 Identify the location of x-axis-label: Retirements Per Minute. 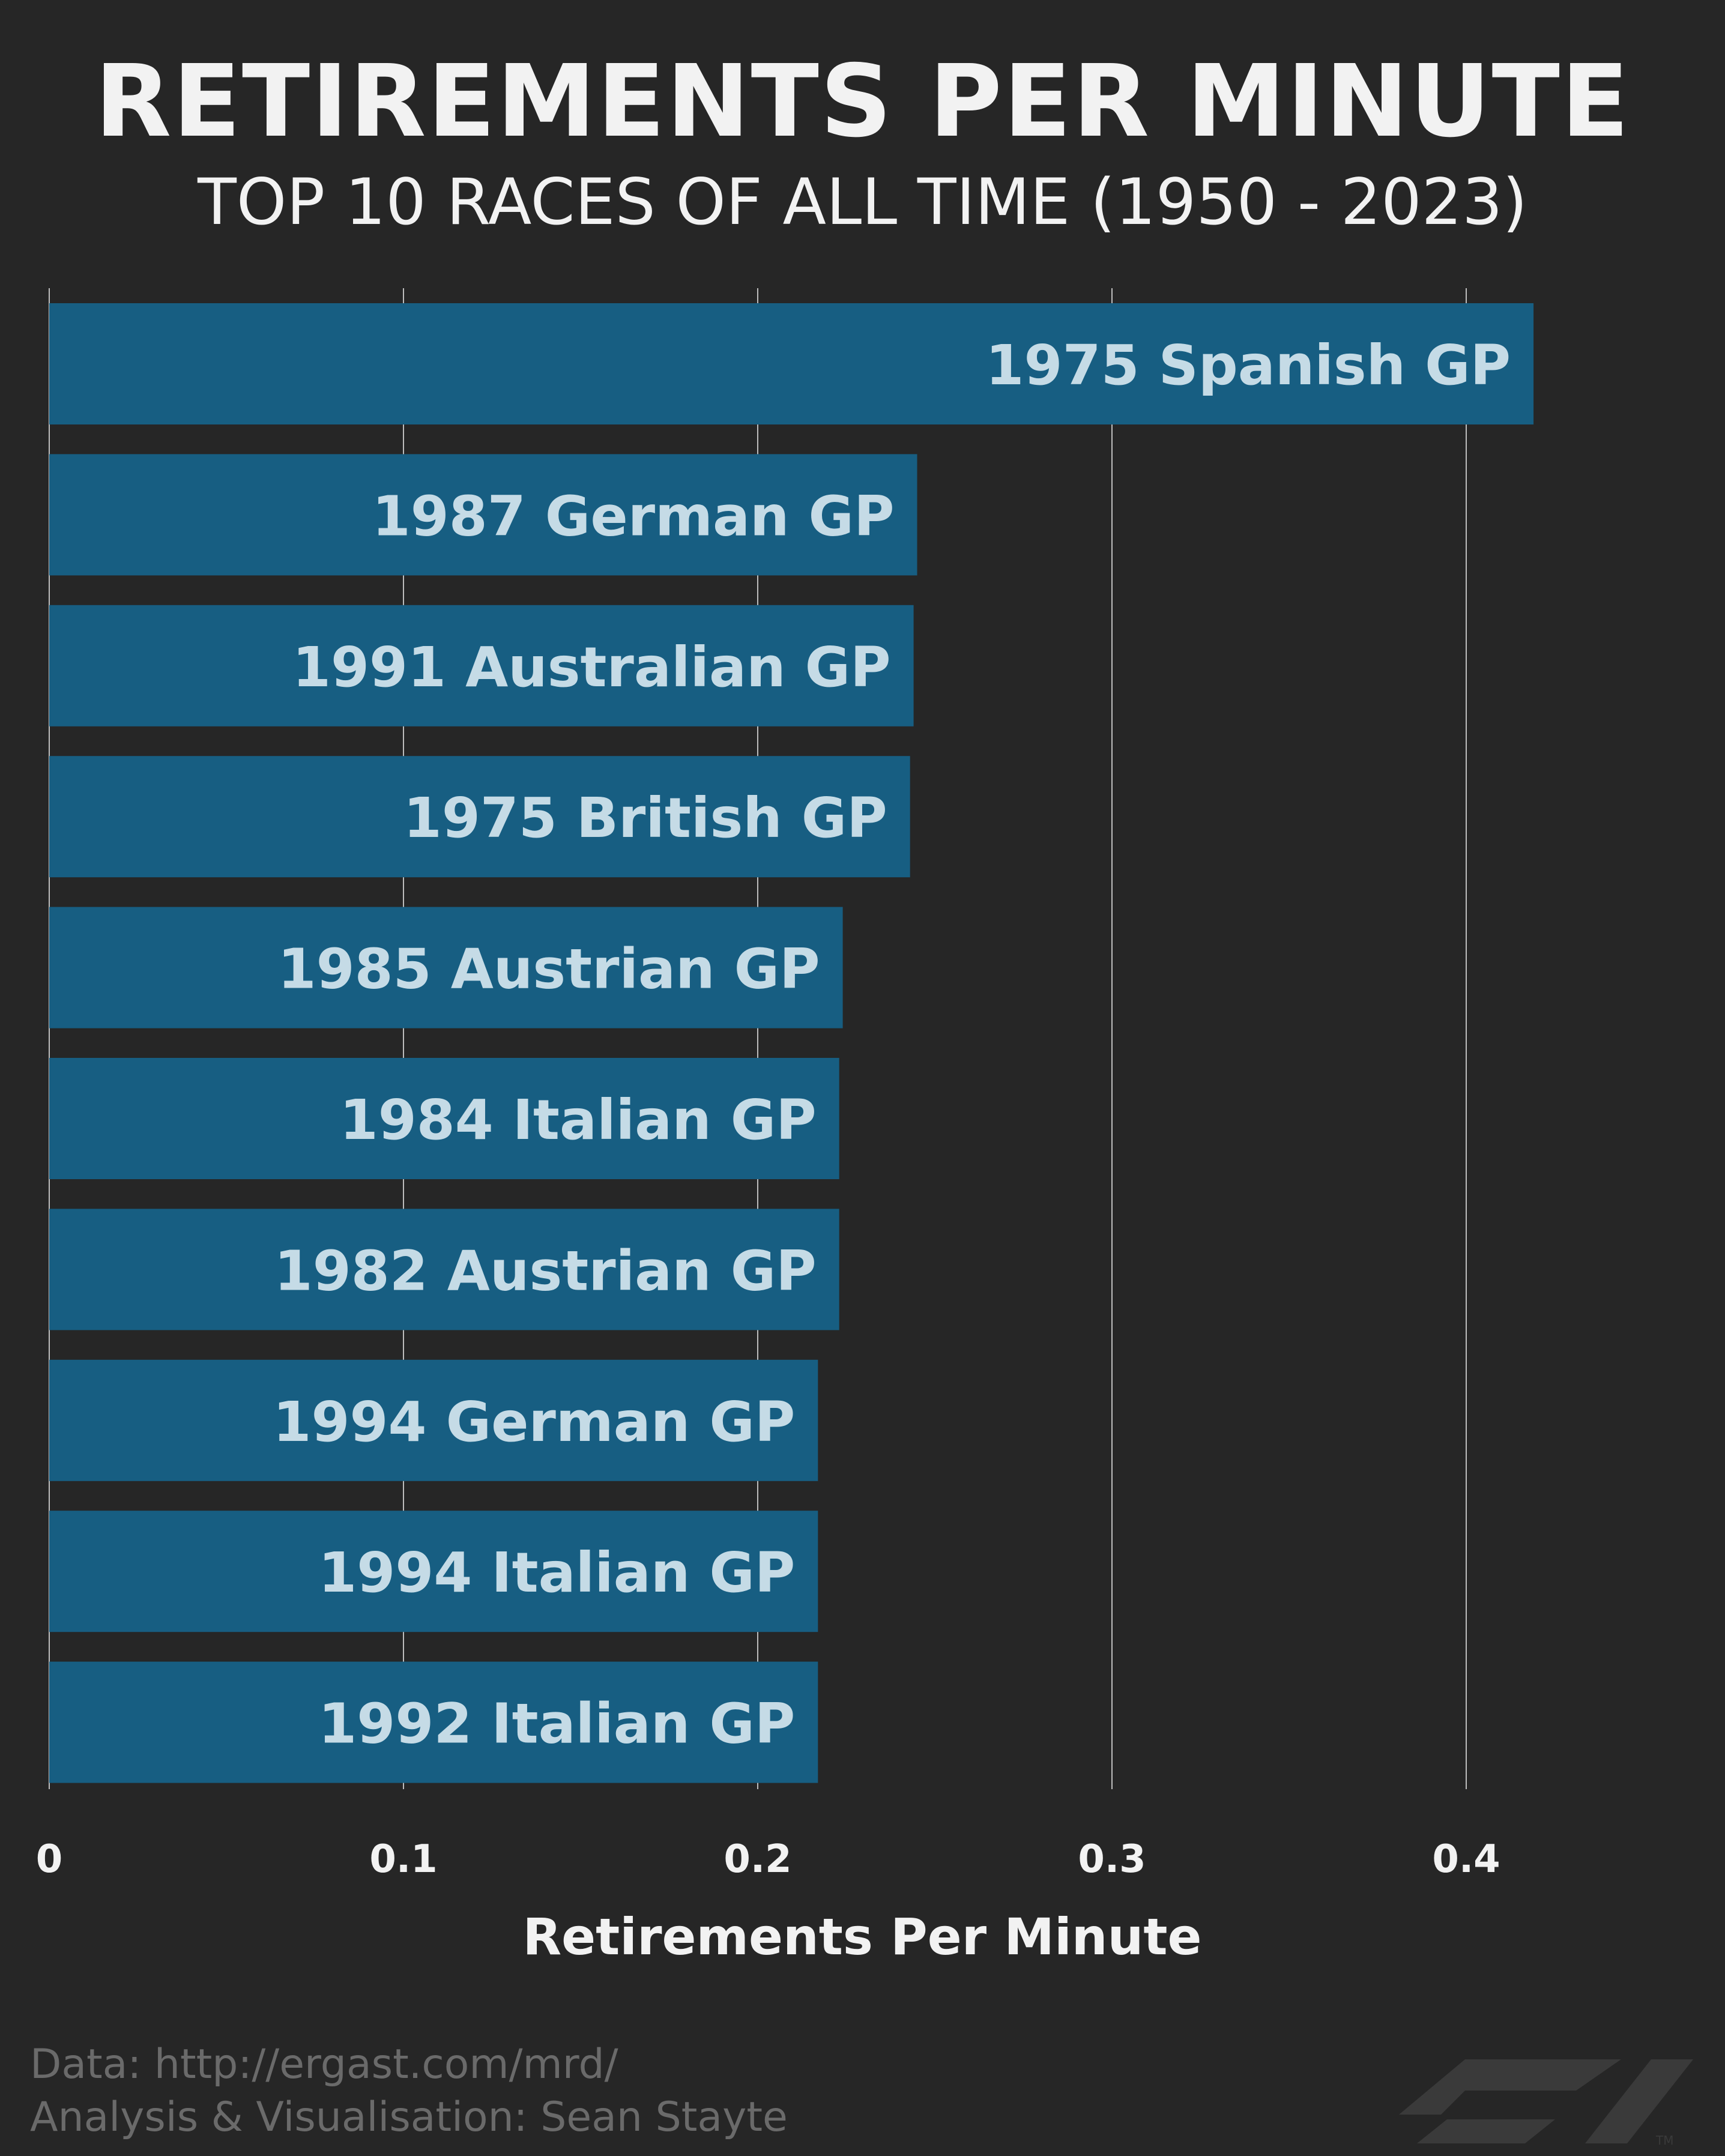
(861, 1936).